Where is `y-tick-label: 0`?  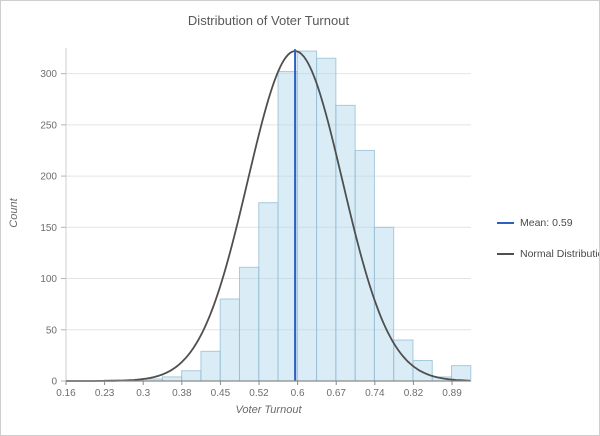 y-tick-label: 0 is located at coordinates (54, 382).